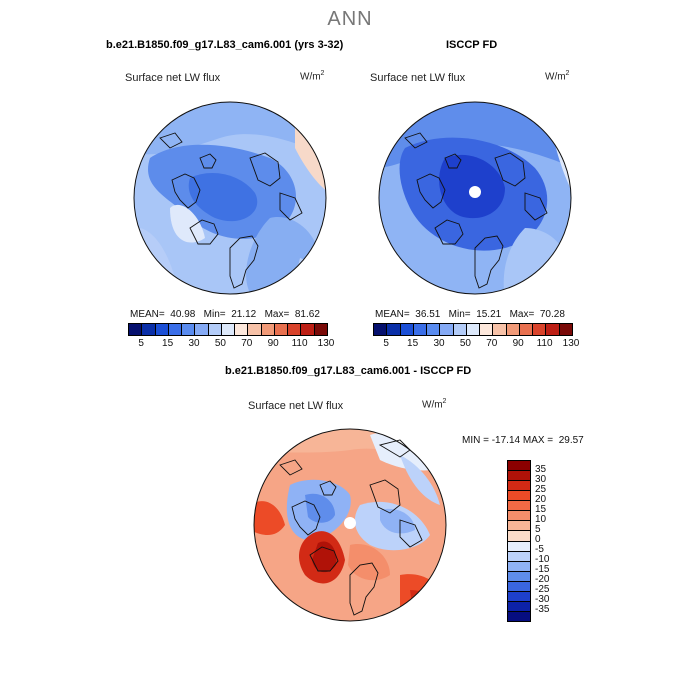 This screenshot has width=700, height=700. I want to click on panel2-stats: MEAN= 36.51 Min= 15.21 Max= 70.28, so click(470, 314).